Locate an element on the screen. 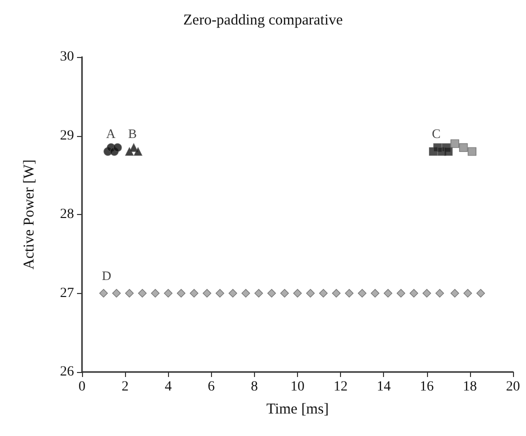  x-tick-label: 16 is located at coordinates (427, 387).